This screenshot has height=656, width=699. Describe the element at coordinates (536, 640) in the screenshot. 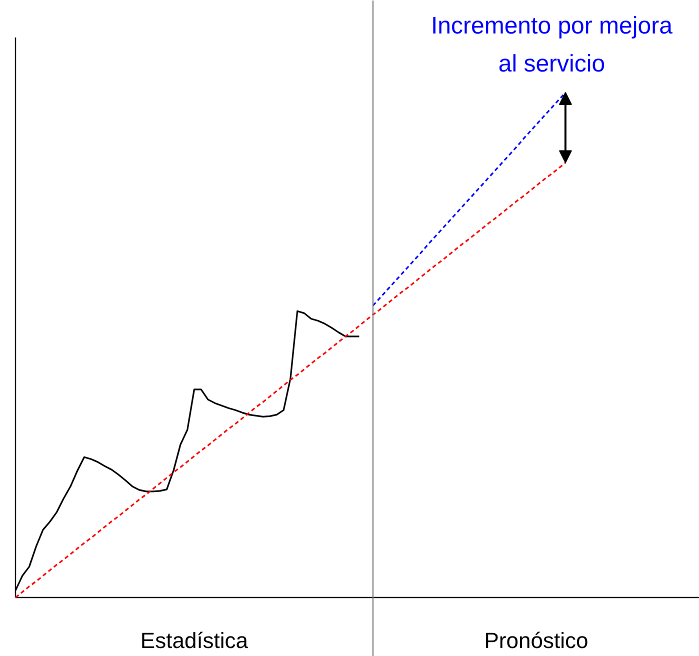

I see `text: Pronóstico` at that location.